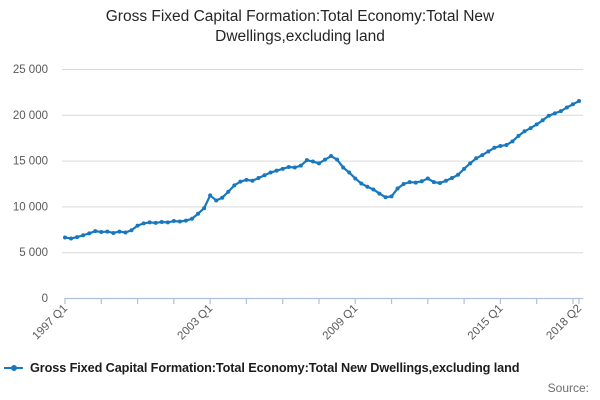 Image resolution: width=600 pixels, height=400 pixels. I want to click on source-label: Source:, so click(568, 388).